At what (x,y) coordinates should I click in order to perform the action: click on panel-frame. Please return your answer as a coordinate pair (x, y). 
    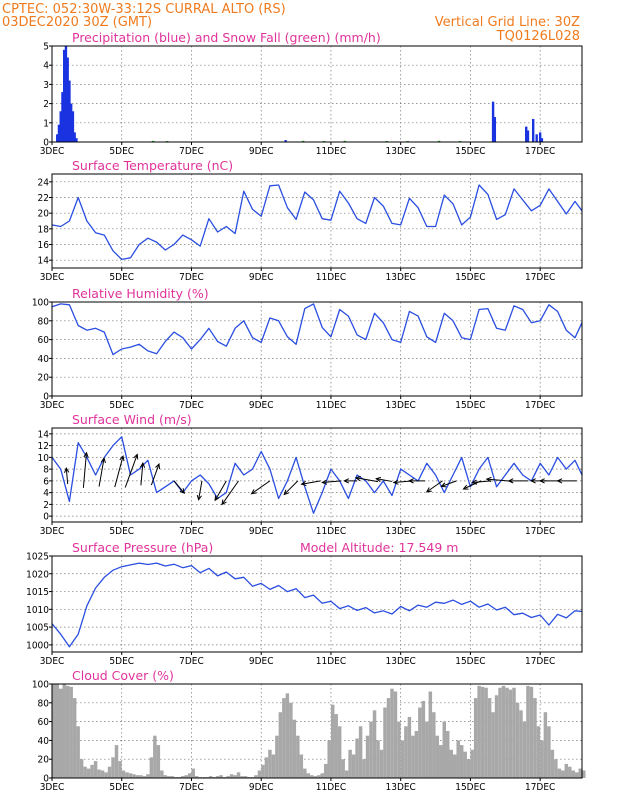
    Looking at the image, I should click on (317, 604).